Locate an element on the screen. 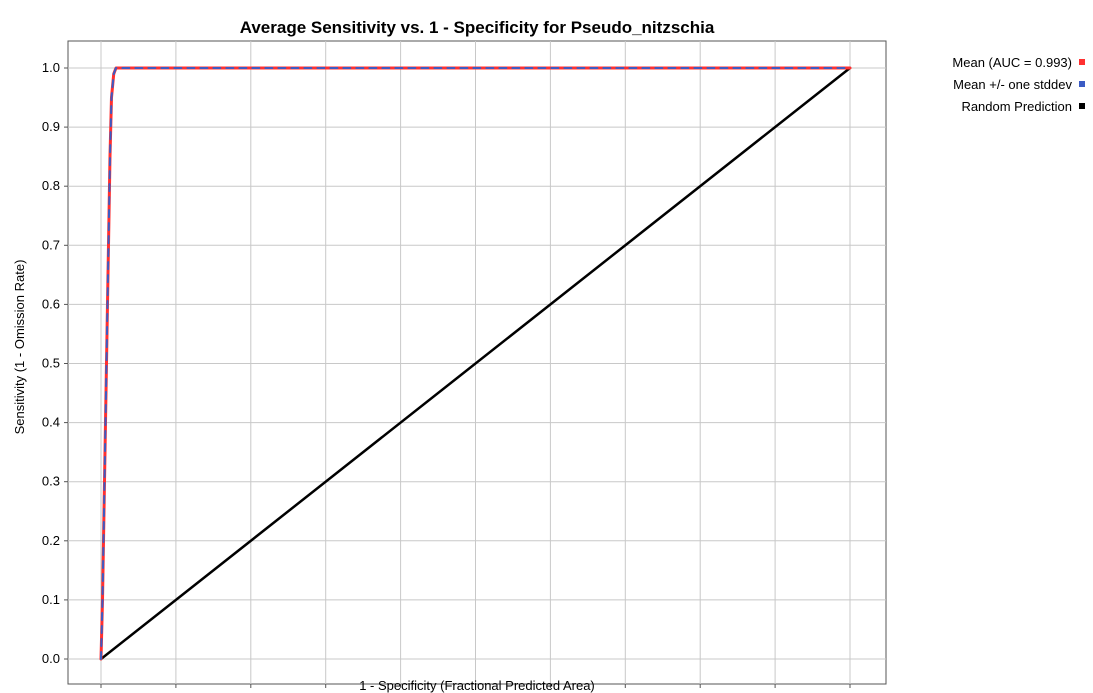 This screenshot has height=693, width=1093. y-tick-label: 0.2 is located at coordinates (51, 540).